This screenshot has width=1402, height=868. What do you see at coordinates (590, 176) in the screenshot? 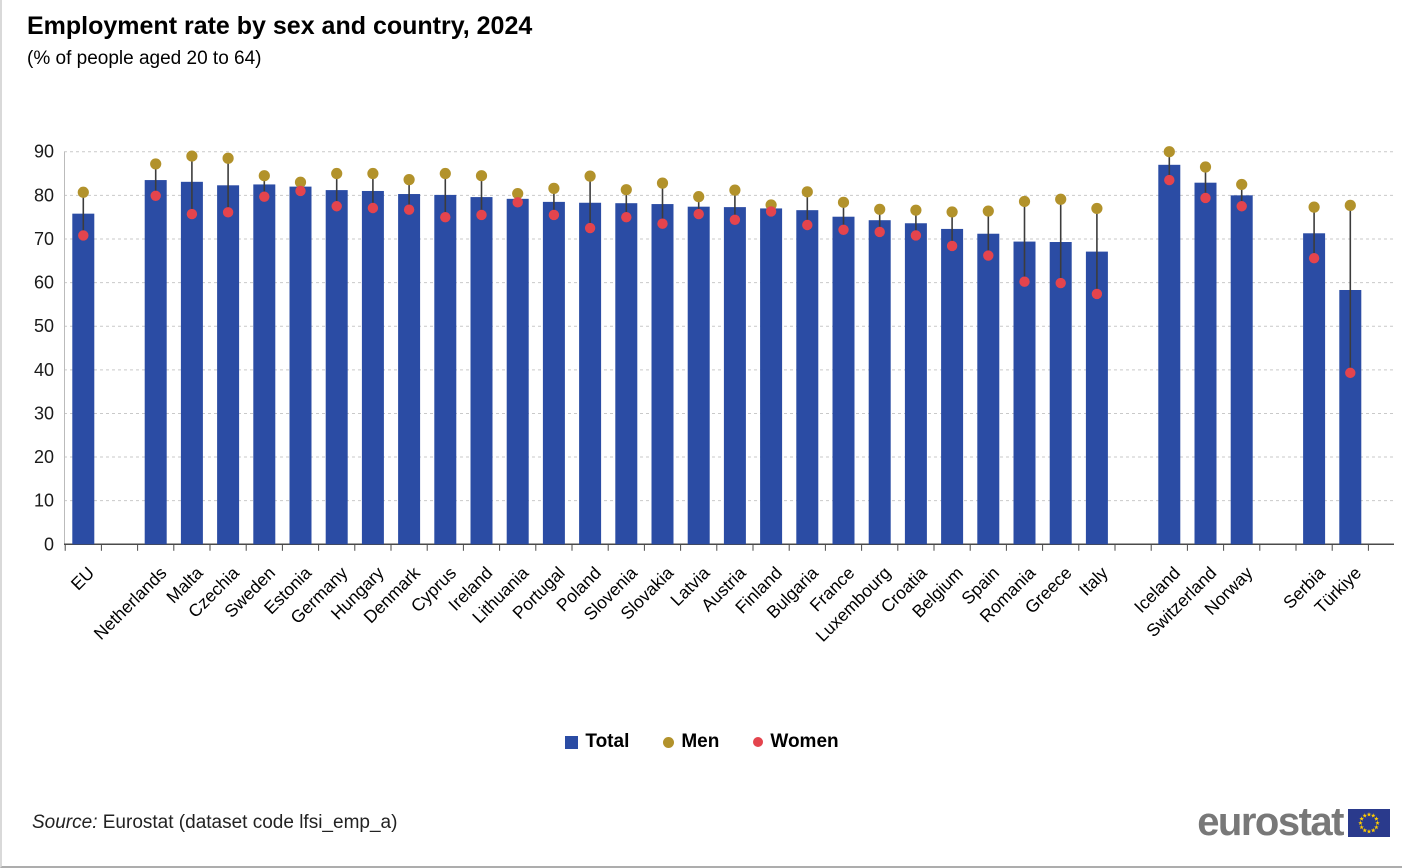
I see `men-point-Poland` at bounding box center [590, 176].